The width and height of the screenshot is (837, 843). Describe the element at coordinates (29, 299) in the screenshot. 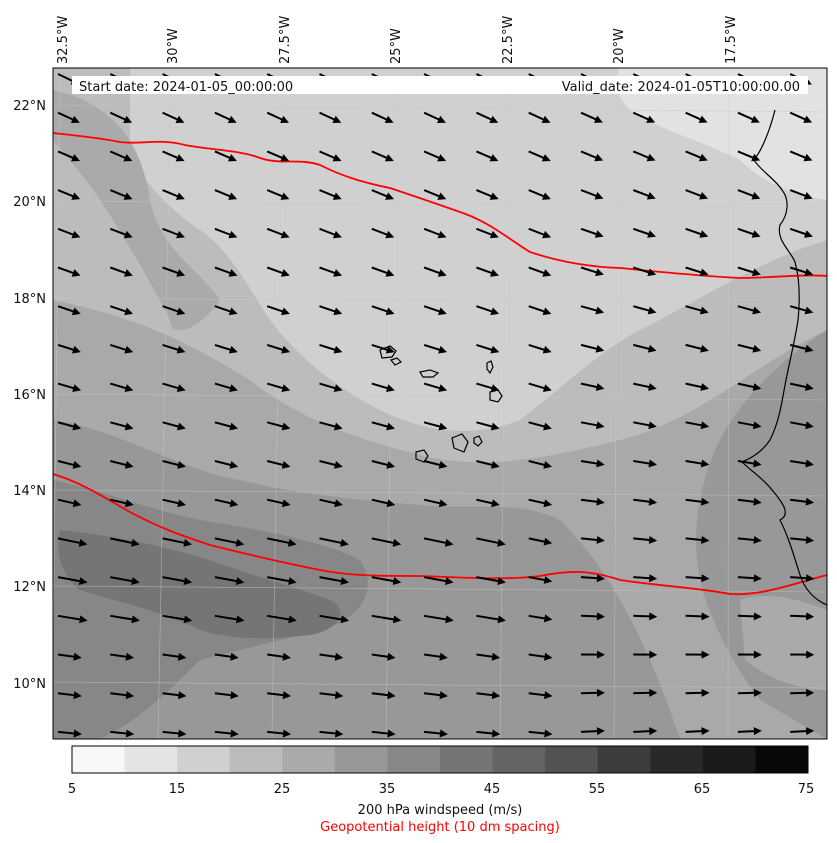

I see `lat-label: 18°N` at that location.